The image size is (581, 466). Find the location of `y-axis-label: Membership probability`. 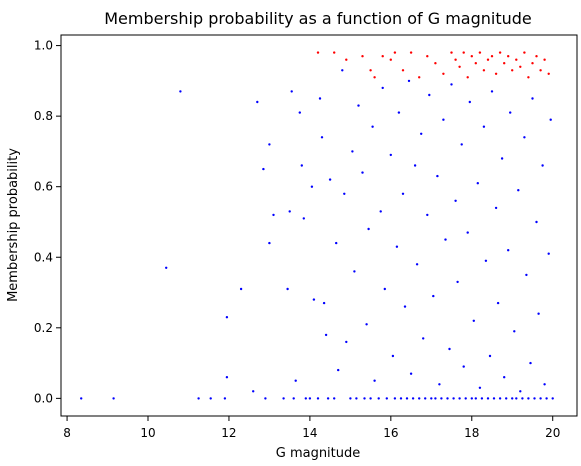

y-axis-label: Membership probability is located at coordinates (13, 225).